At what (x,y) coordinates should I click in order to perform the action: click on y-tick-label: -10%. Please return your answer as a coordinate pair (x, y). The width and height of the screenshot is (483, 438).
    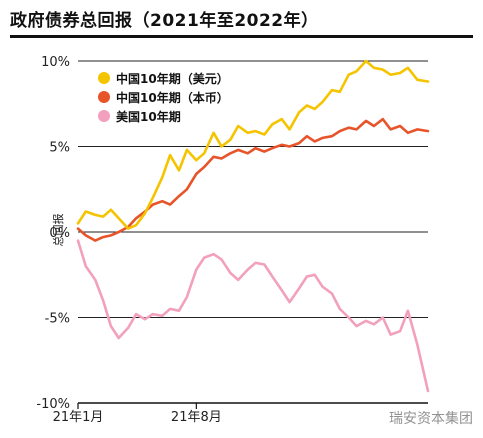
    Looking at the image, I should click on (53, 404).